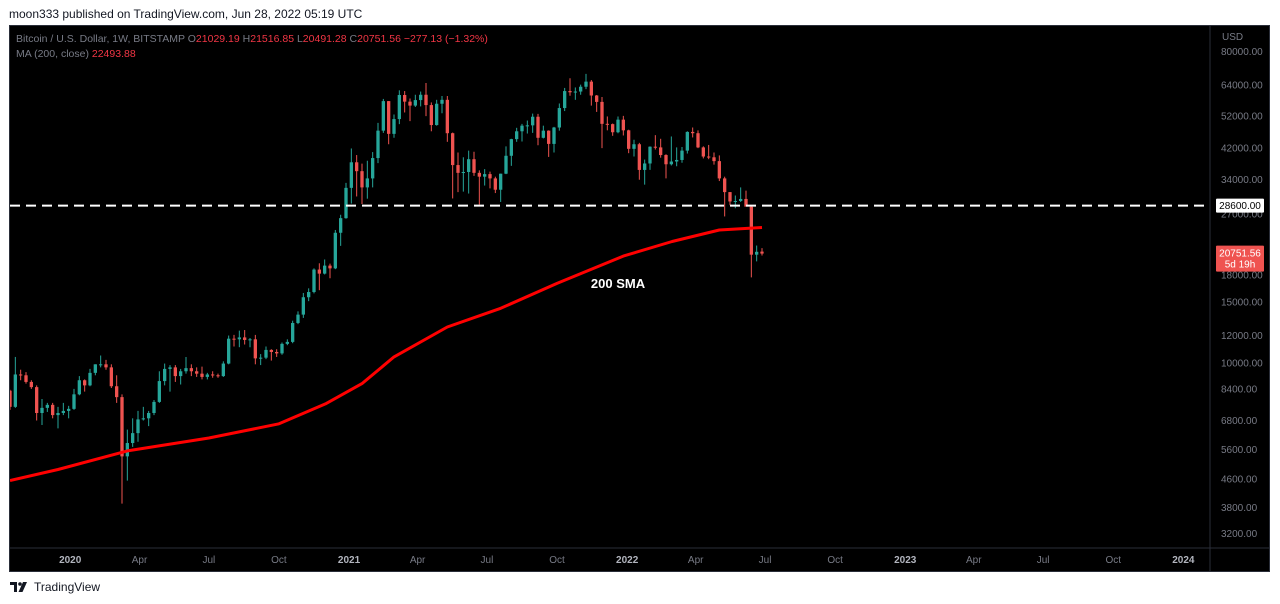 The image size is (1280, 604). What do you see at coordinates (67, 587) in the screenshot?
I see `tradingview-brand: TradingView` at bounding box center [67, 587].